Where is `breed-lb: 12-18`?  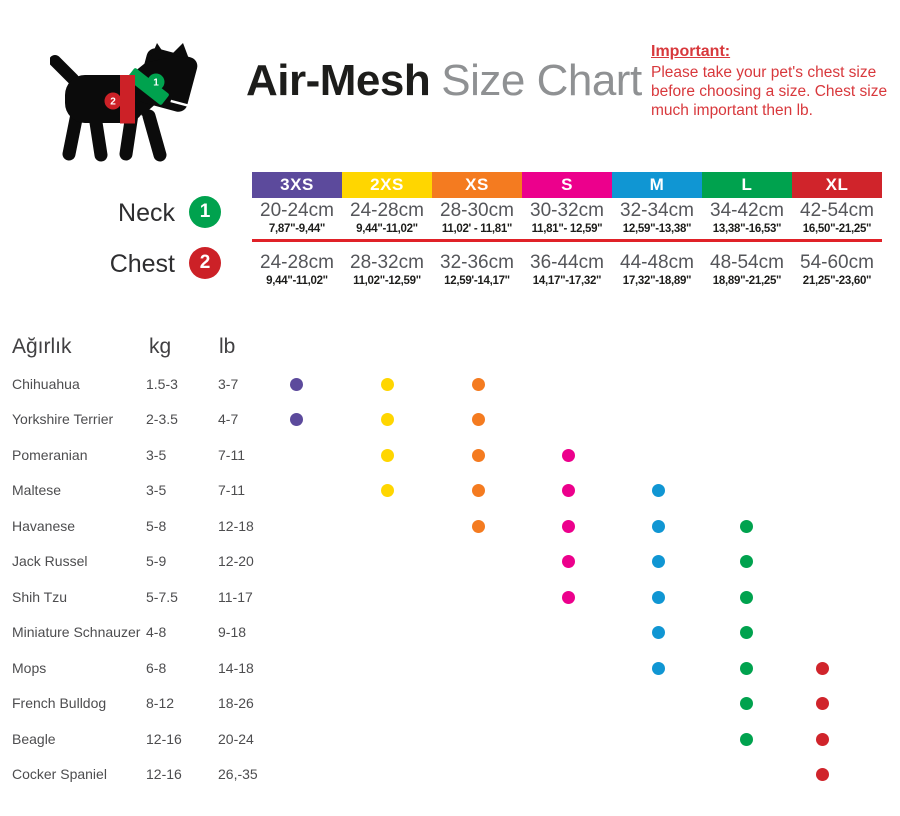 breed-lb: 12-18 is located at coordinates (236, 526).